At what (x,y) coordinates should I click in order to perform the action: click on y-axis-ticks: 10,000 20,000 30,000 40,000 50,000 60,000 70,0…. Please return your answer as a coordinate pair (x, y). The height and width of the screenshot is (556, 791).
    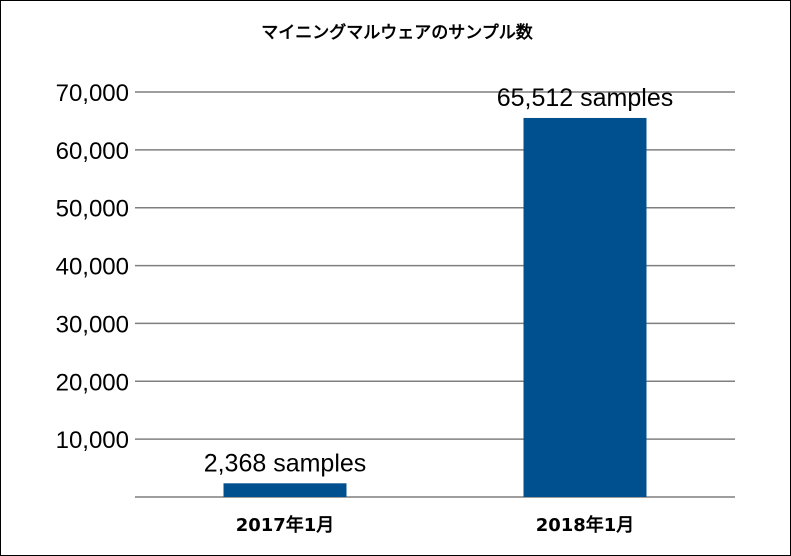
    Looking at the image, I should click on (92, 267).